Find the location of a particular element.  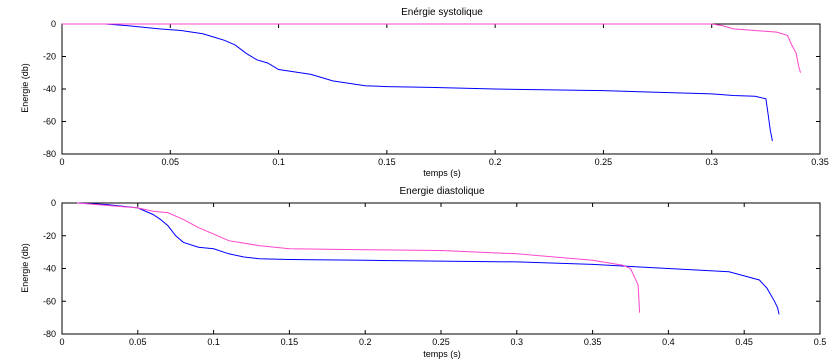

x-tick-label: 0.5 is located at coordinates (820, 342).